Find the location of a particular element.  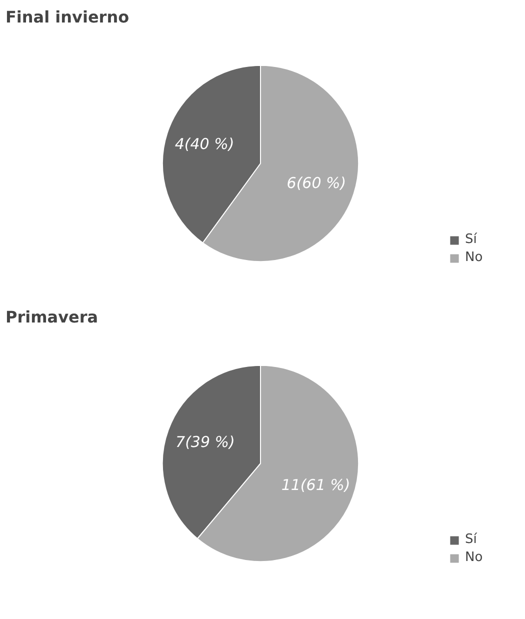

data-label: 4(40 %) is located at coordinates (204, 143).